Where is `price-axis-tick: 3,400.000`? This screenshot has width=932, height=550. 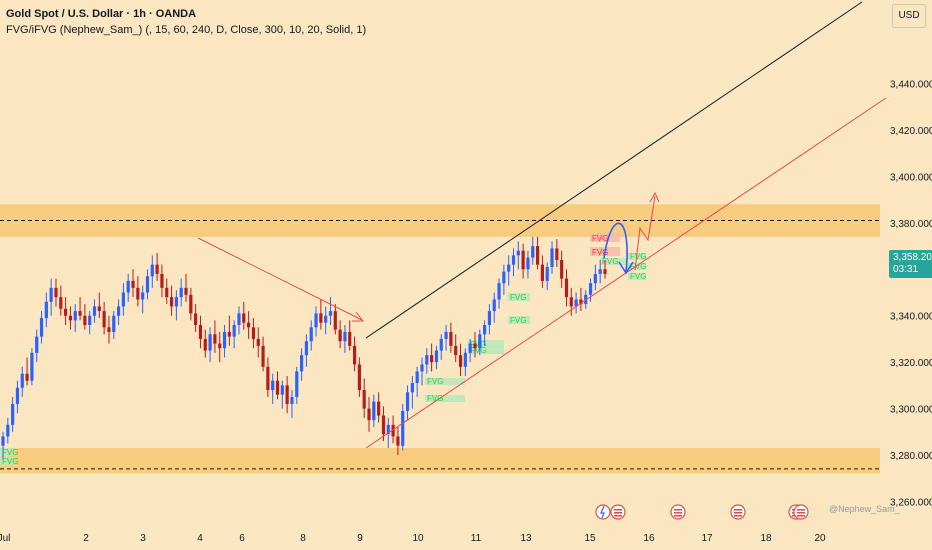 price-axis-tick: 3,400.000 is located at coordinates (911, 177).